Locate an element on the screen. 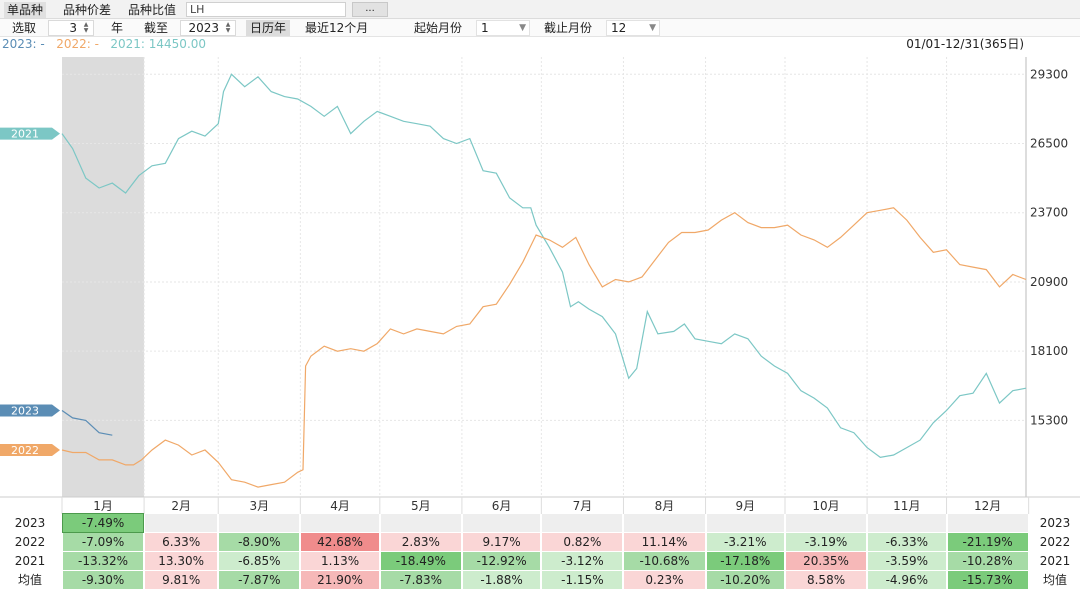 This screenshot has height=598, width=1080. years-value: 3 is located at coordinates (73, 28).